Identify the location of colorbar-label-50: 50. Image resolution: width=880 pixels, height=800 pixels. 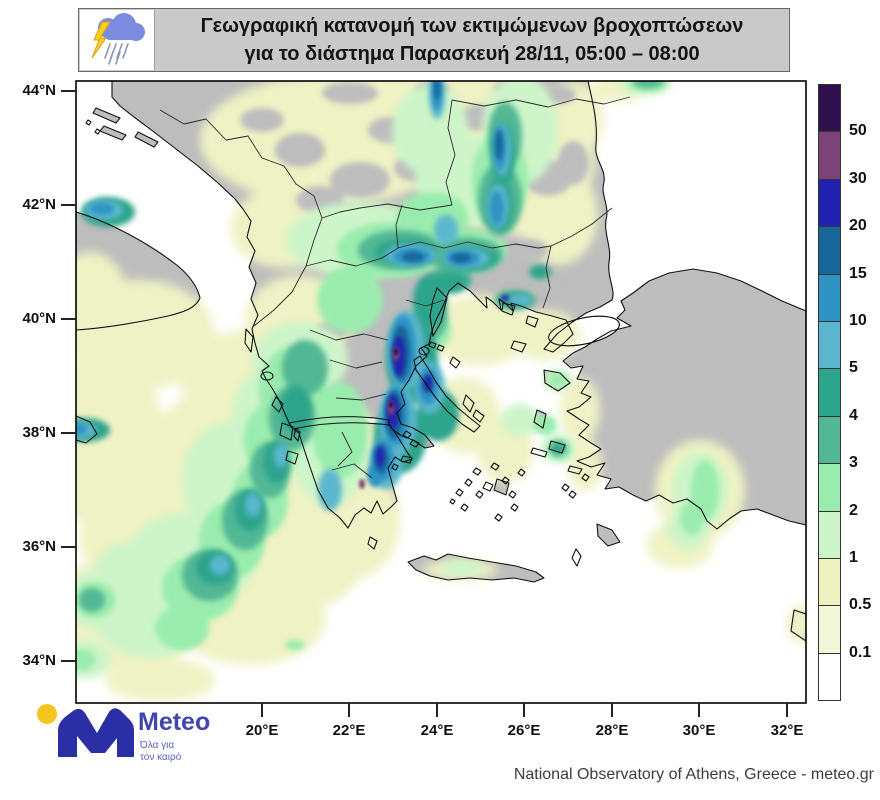
(858, 130).